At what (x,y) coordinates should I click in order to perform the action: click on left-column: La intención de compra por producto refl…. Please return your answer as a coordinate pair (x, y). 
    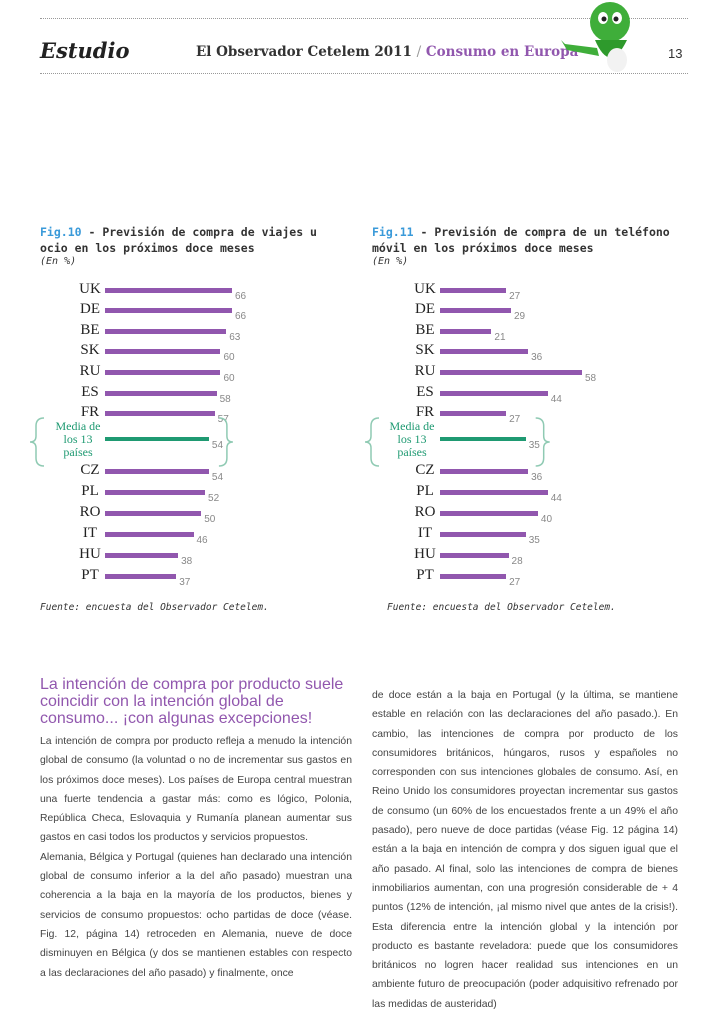
    Looking at the image, I should click on (196, 857).